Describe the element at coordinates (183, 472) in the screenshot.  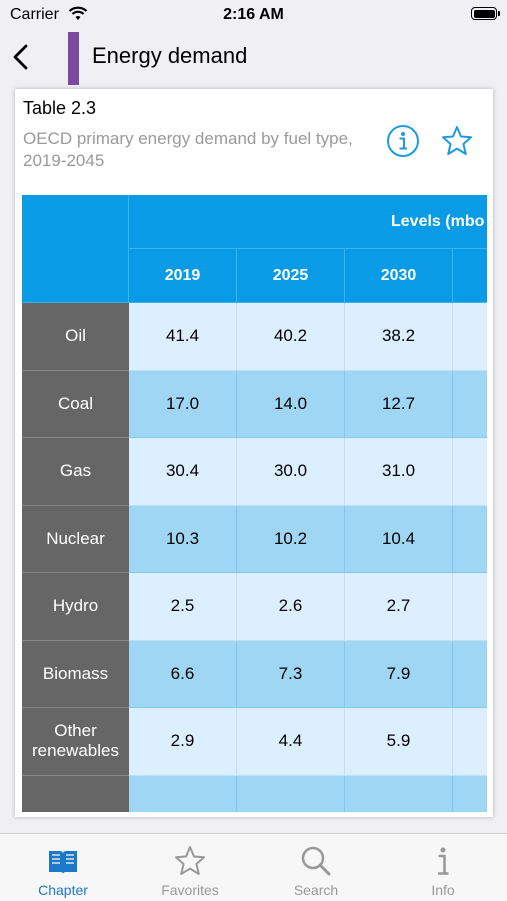
I see `table-cell: 30.4` at that location.